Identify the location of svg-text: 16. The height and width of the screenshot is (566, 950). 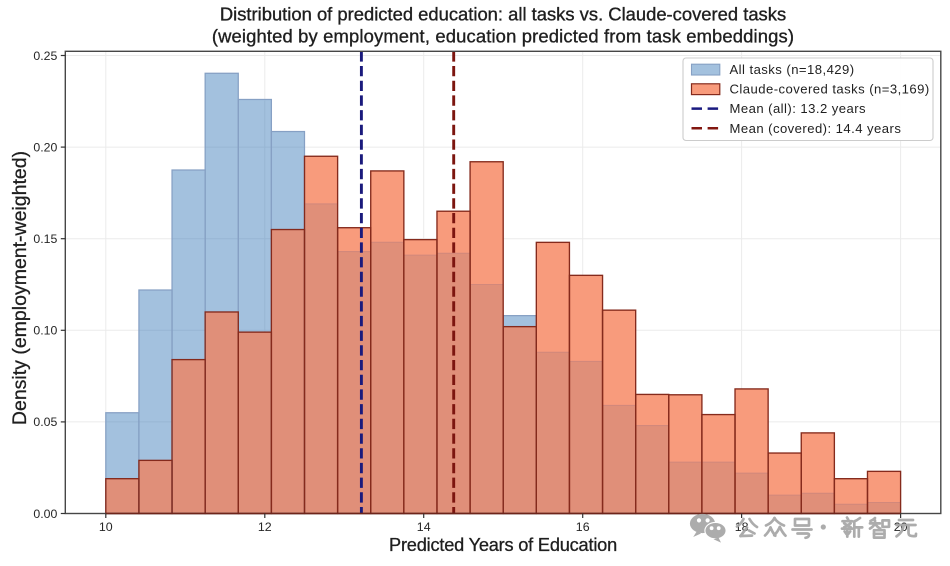
(583, 527).